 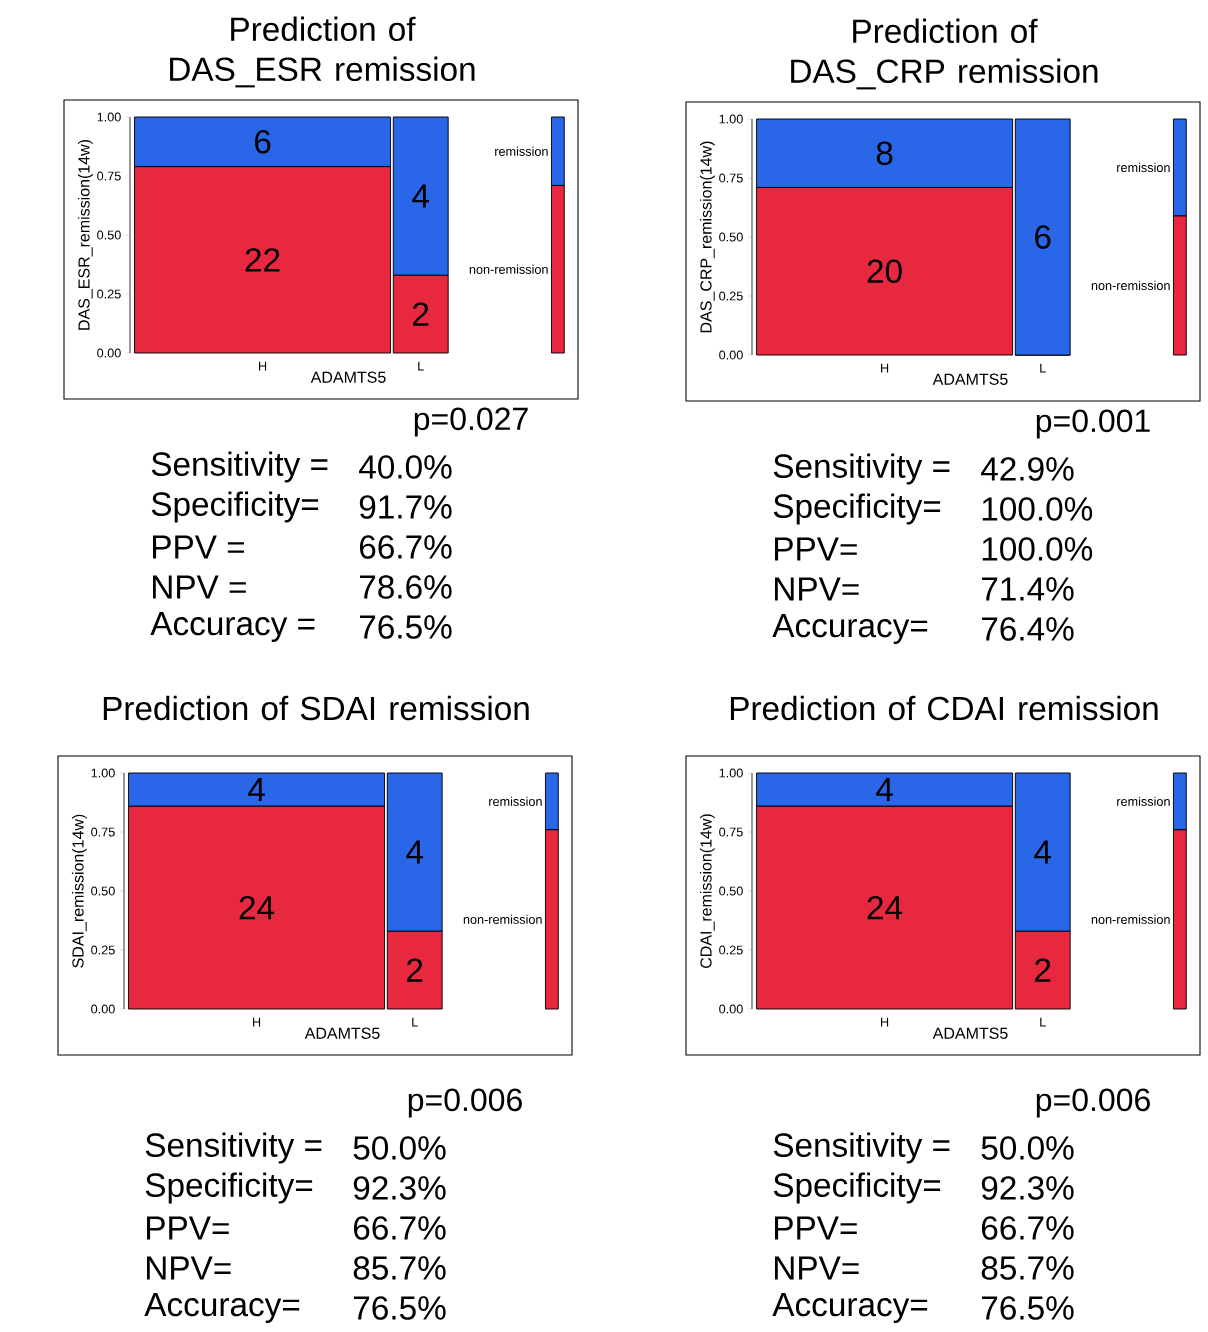 I want to click on text: Accuracy =, so click(x=232, y=627).